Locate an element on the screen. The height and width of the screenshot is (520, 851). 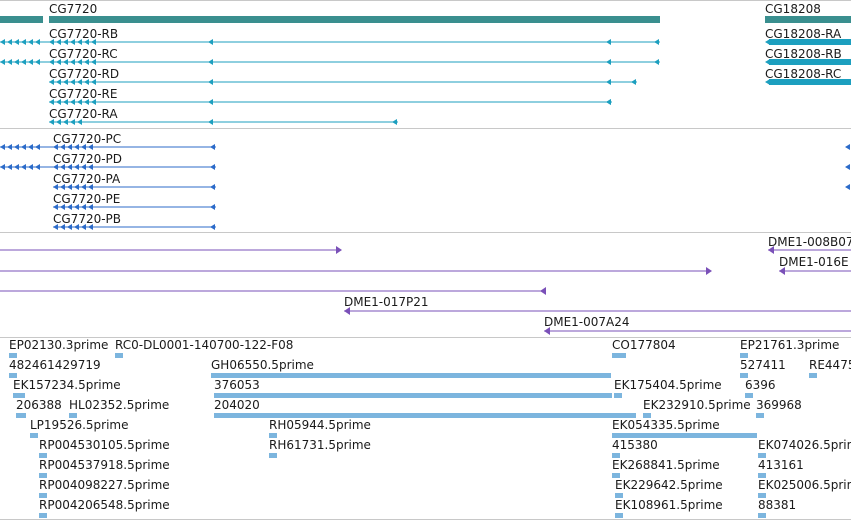
est-label: RH05944.5prime is located at coordinates (320, 425).